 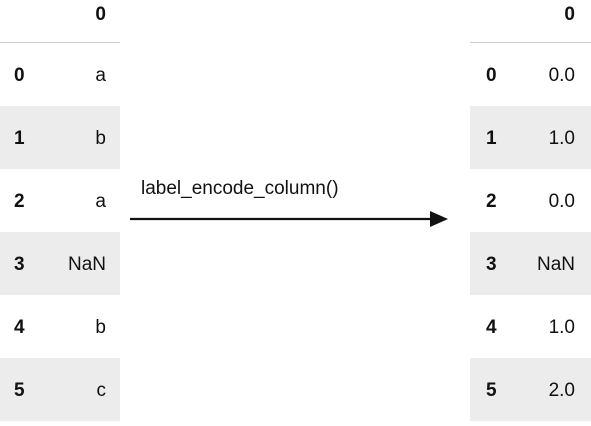 I want to click on transform-label: label_encode_column(), so click(x=240, y=188).